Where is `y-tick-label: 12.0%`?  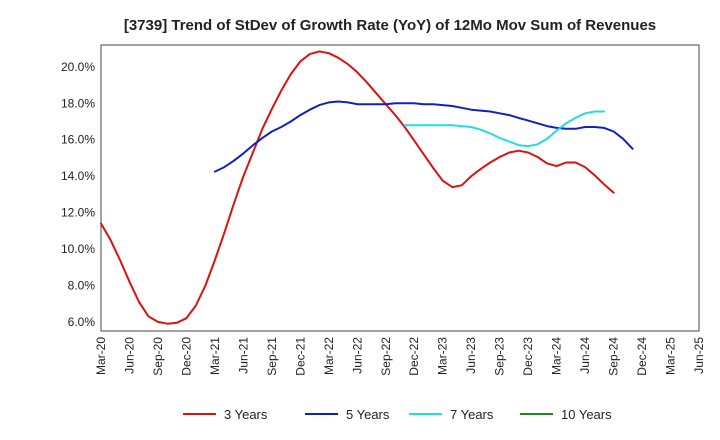
y-tick-label: 12.0% is located at coordinates (78, 213).